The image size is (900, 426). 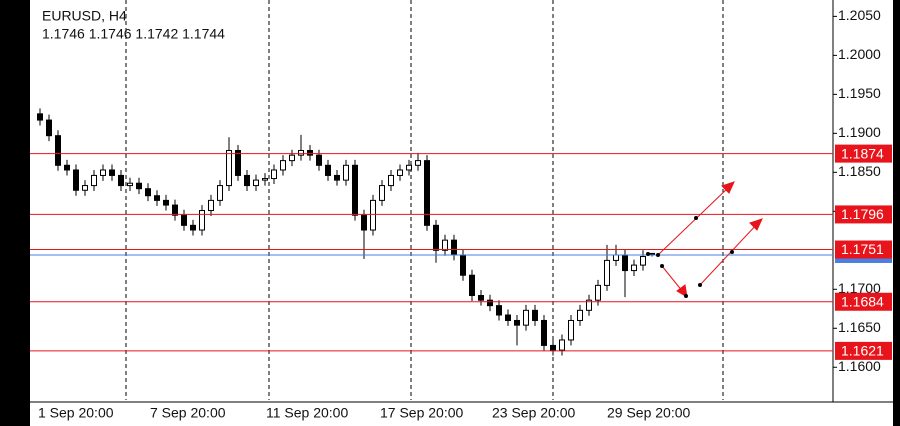 I want to click on symbol-title: EURUSD, H4, so click(x=84, y=16).